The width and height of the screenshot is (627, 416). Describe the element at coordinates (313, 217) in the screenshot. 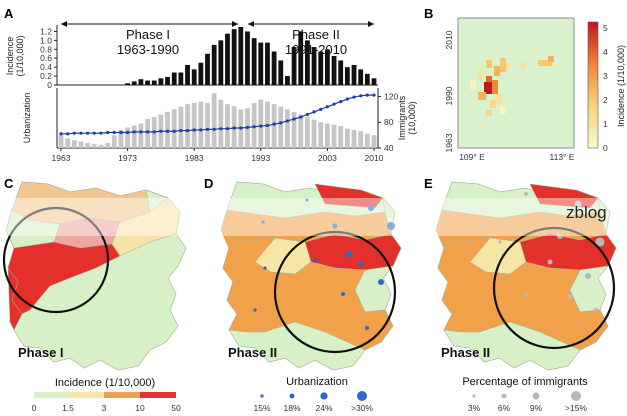

I see `watermark-band` at that location.